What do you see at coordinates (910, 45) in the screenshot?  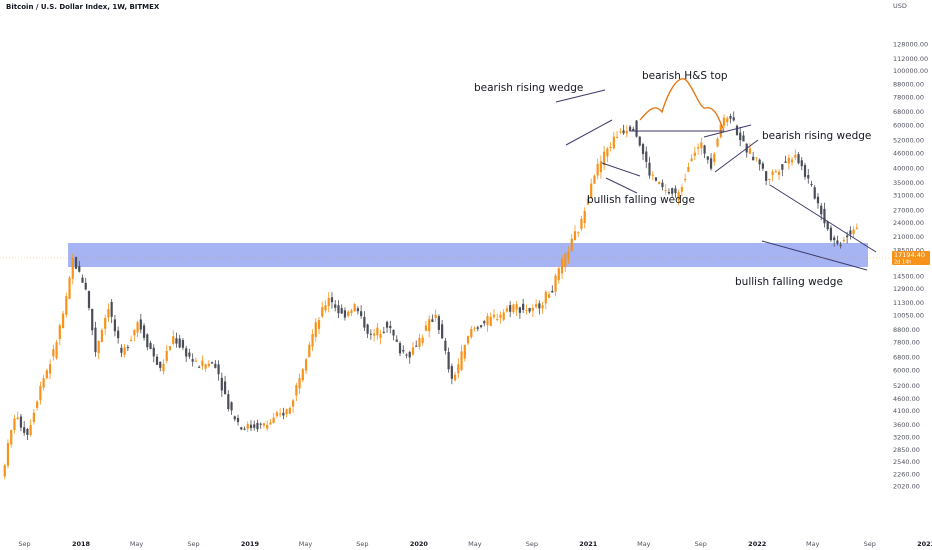 I see `price-tick-label: 128000.00` at bounding box center [910, 45].